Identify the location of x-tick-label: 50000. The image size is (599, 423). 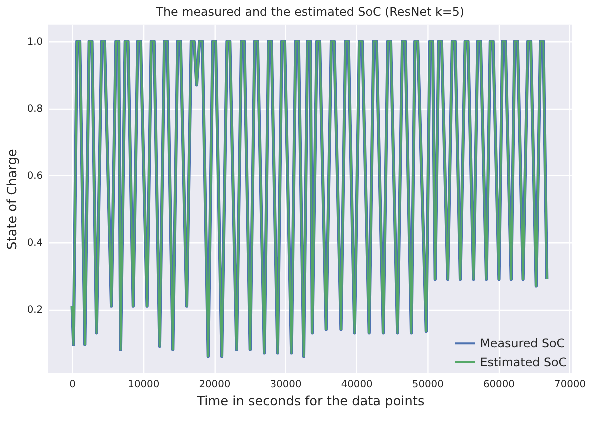
(428, 385).